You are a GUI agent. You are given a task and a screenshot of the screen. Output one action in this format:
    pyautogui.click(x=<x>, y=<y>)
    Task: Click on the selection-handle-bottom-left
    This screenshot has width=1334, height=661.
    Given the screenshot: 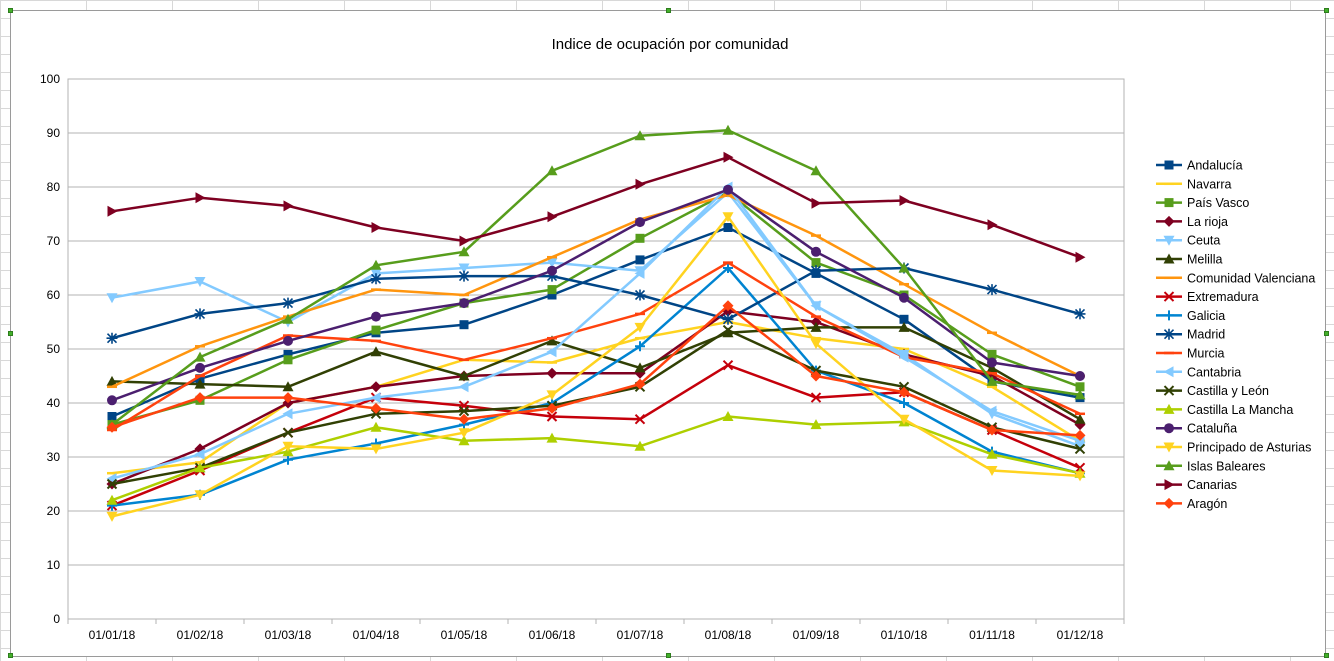 What is the action you would take?
    pyautogui.click(x=10, y=655)
    